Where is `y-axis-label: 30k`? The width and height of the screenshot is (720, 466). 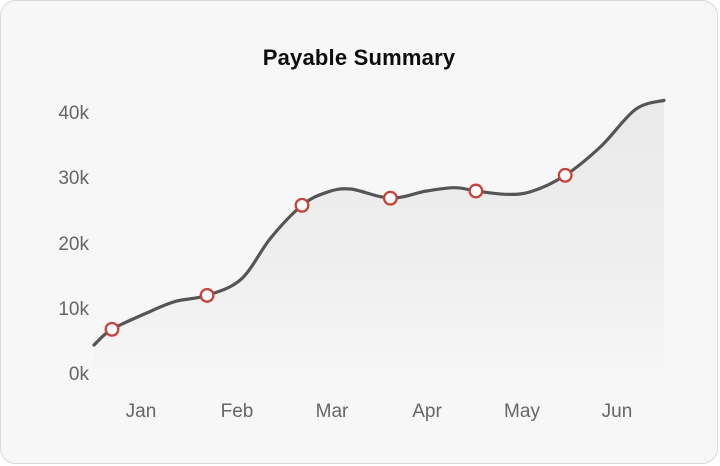
y-axis-label: 30k is located at coordinates (73, 178).